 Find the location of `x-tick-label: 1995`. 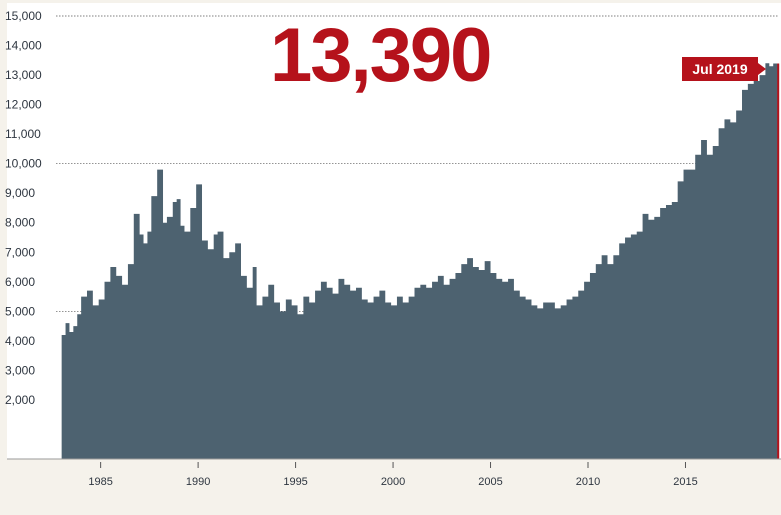

x-tick-label: 1995 is located at coordinates (295, 482).